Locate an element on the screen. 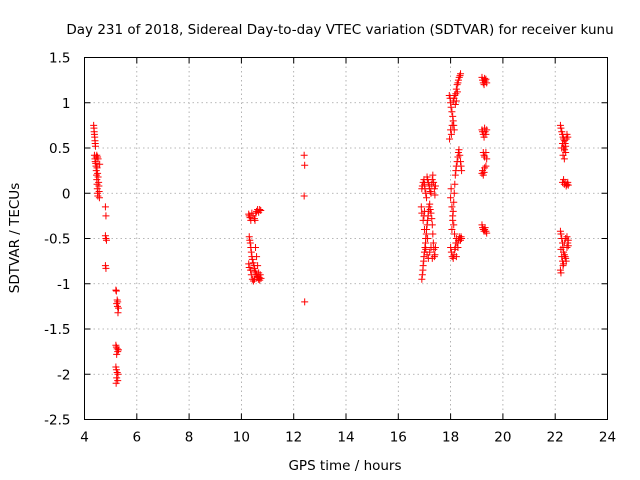 The width and height of the screenshot is (640, 480). x-tick-label: 20 is located at coordinates (502, 438).